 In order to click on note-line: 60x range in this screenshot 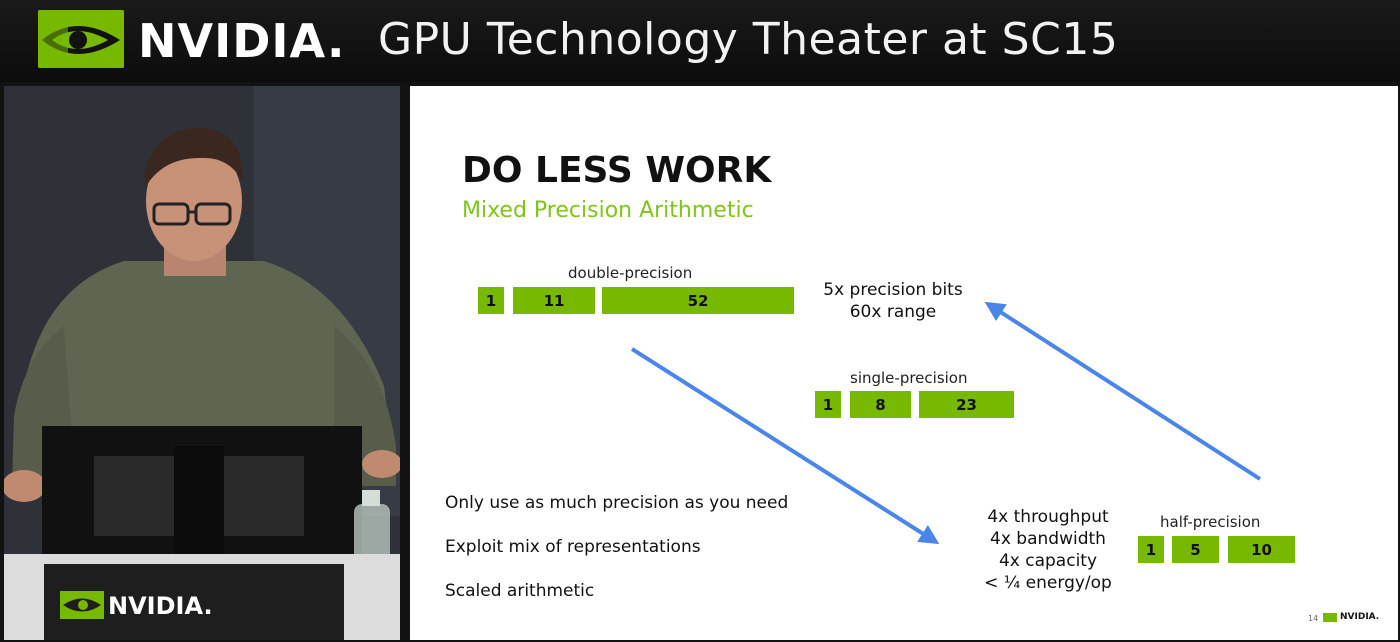, I will do `click(893, 312)`.